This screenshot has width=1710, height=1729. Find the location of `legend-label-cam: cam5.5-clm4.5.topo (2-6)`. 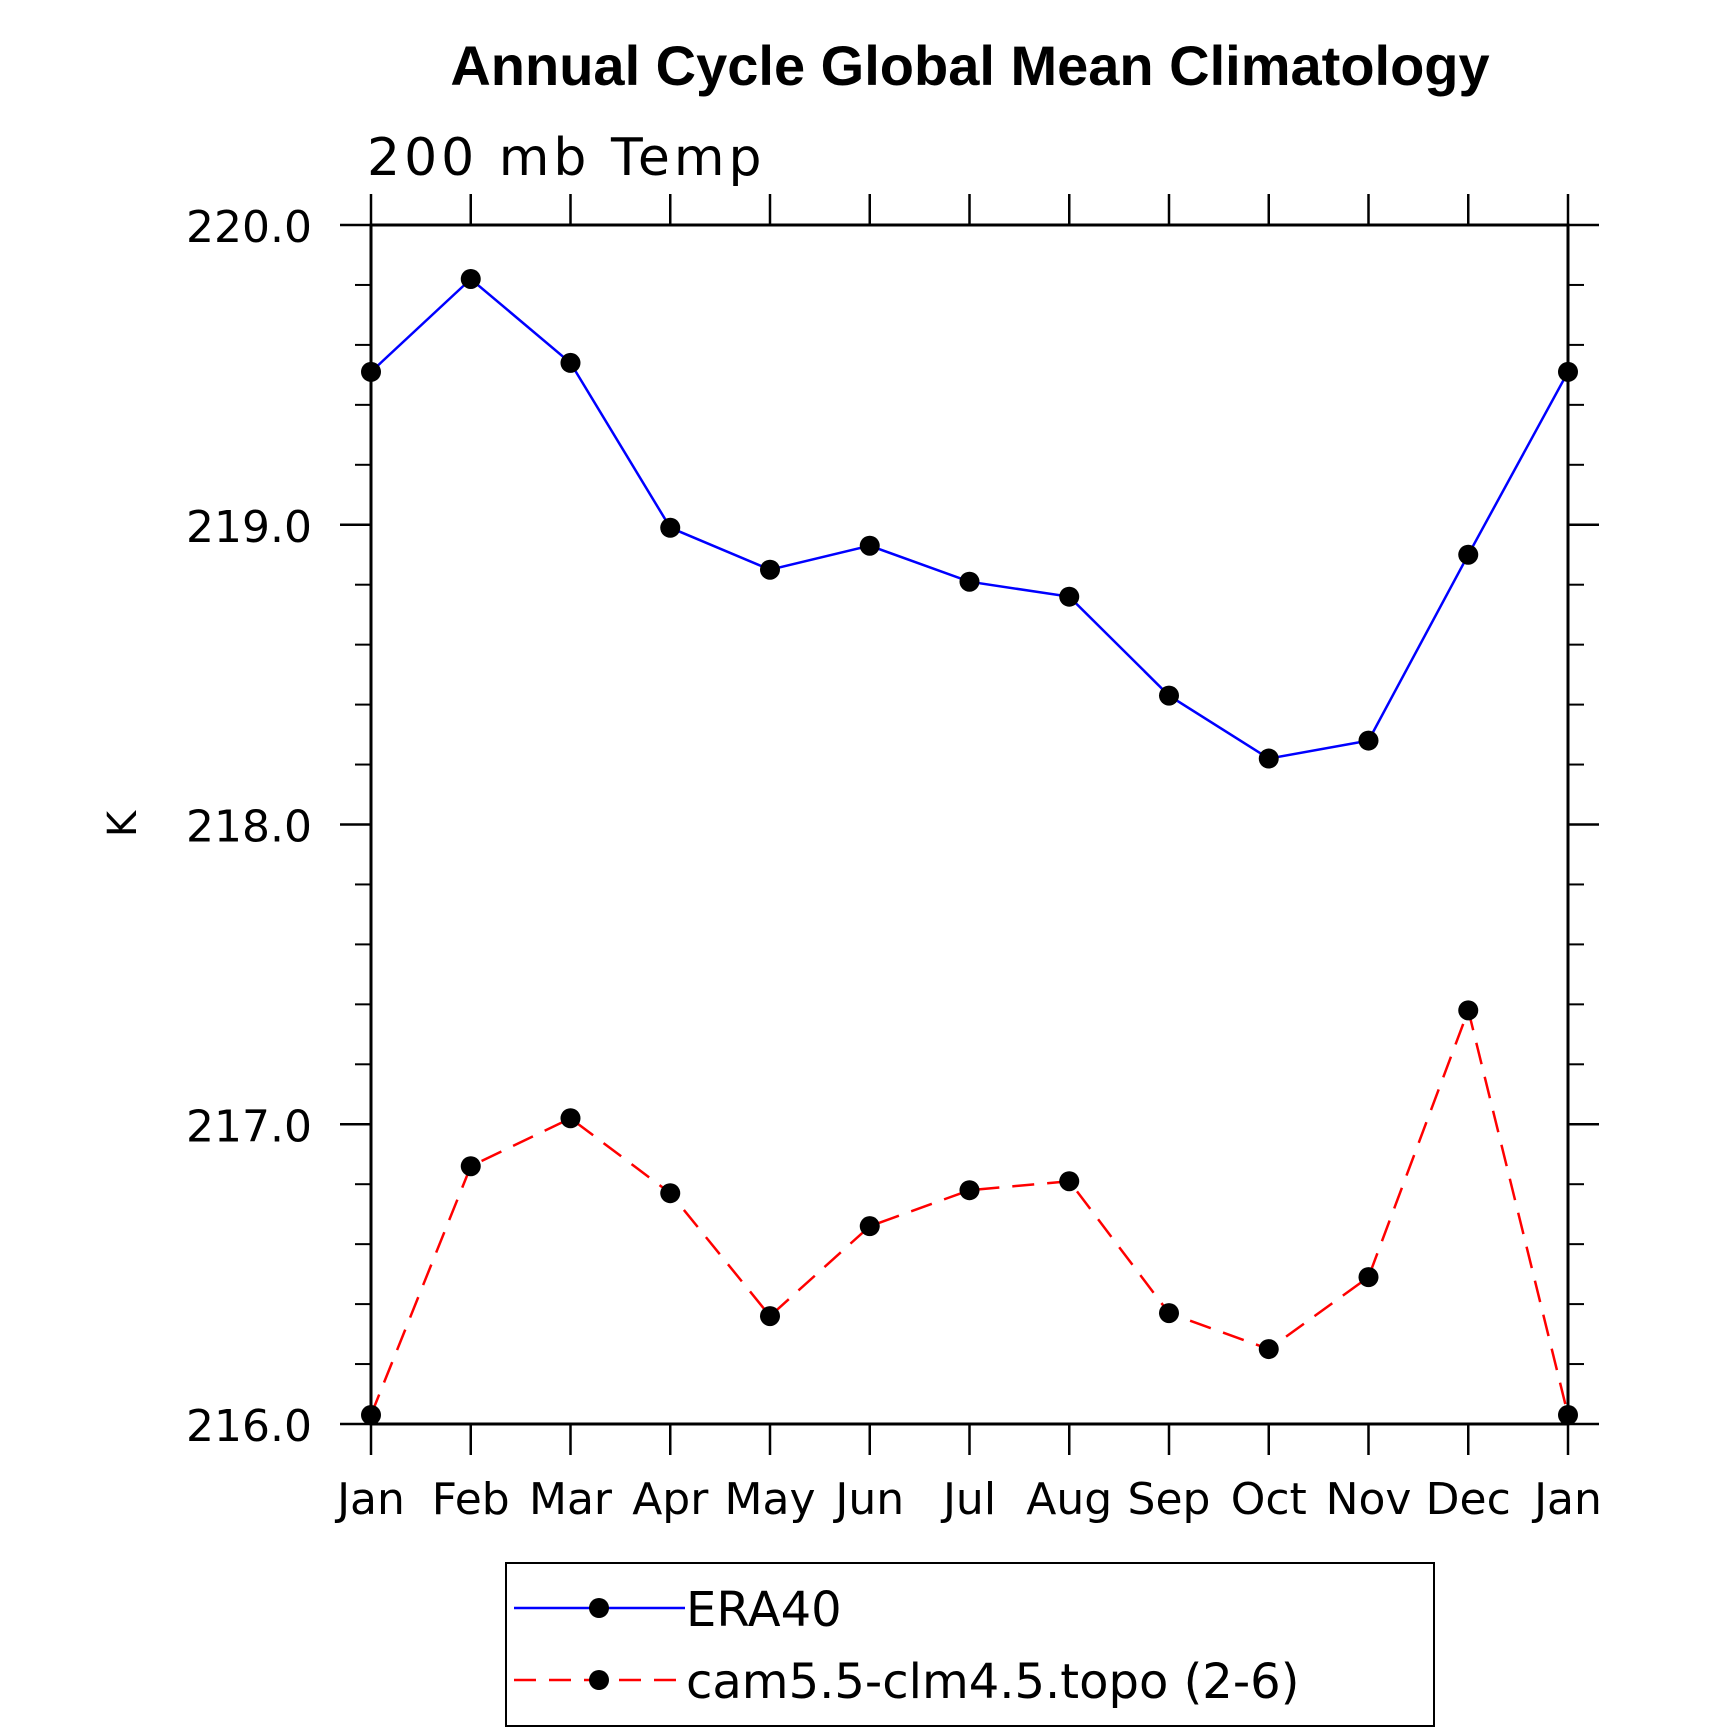

legend-label-cam: cam5.5-clm4.5.topo (2-6) is located at coordinates (992, 1682).